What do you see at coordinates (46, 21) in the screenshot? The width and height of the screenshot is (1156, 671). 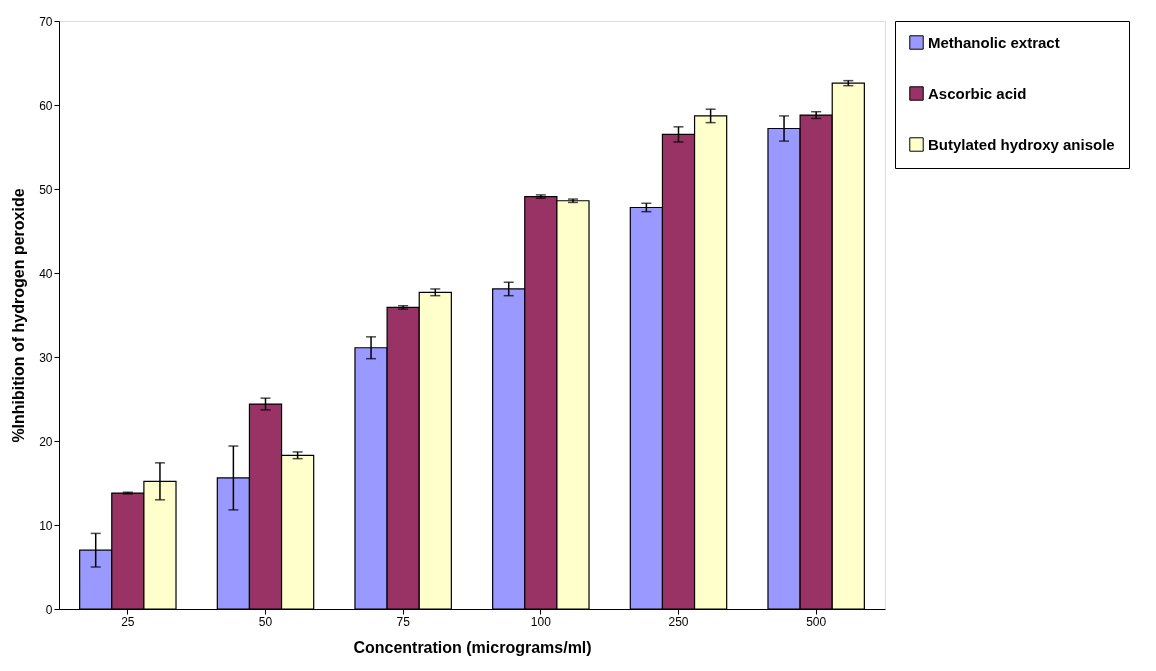 I see `y-tick-label: 70` at bounding box center [46, 21].